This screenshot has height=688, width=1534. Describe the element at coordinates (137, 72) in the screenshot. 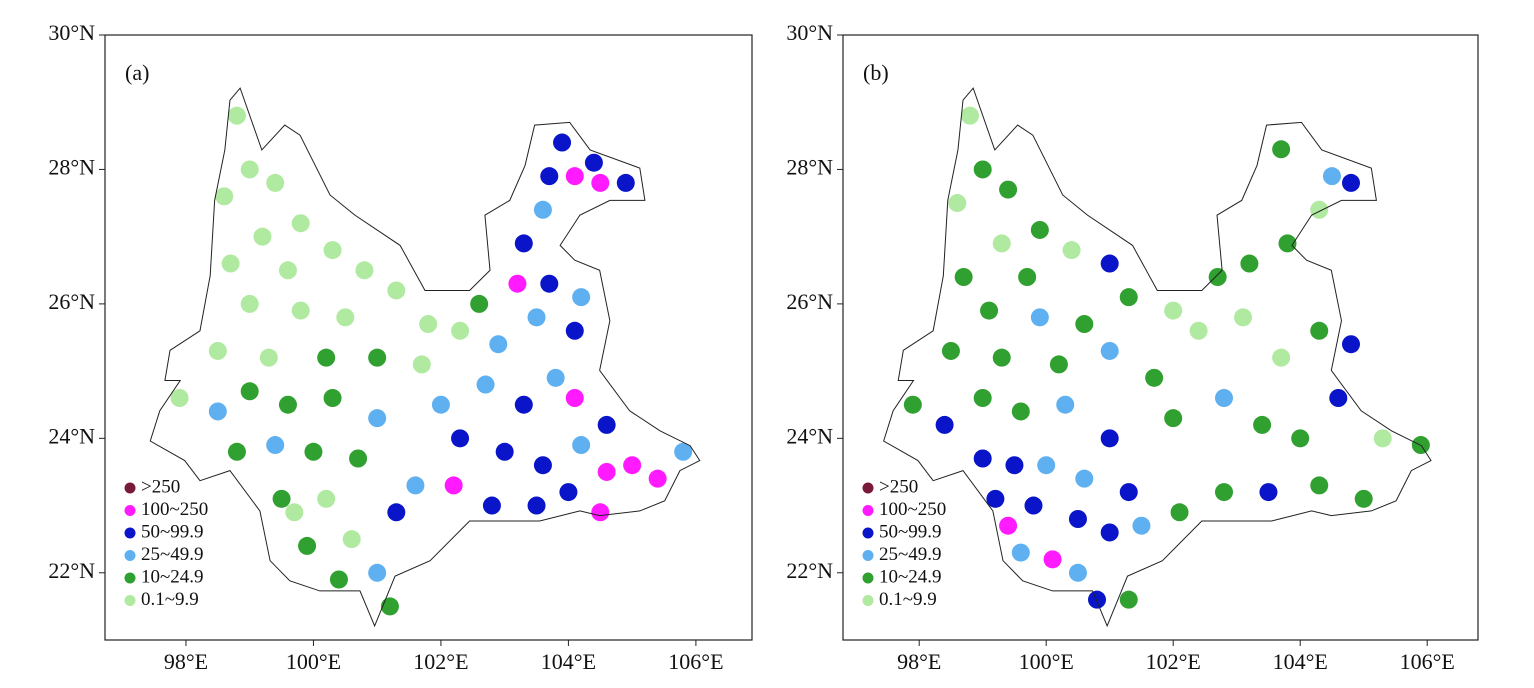

I see `panel-label: (a)` at that location.